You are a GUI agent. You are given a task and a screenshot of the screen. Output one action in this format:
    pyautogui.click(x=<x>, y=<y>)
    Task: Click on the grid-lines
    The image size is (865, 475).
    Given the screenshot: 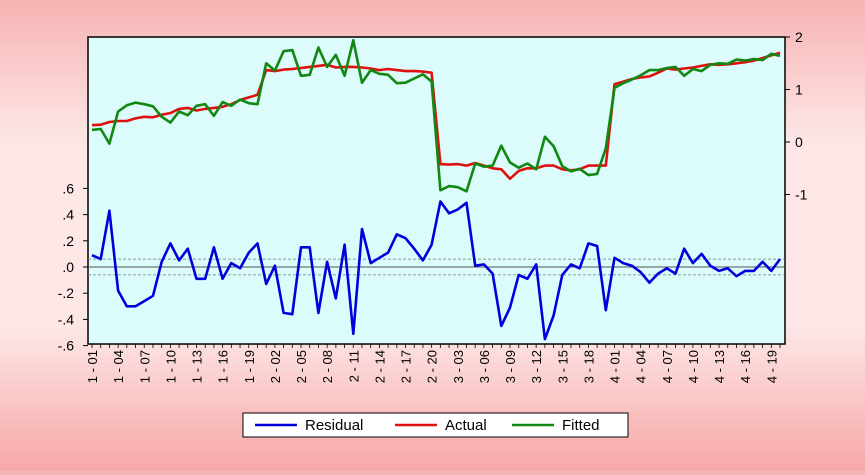 What is the action you would take?
    pyautogui.click(x=436, y=267)
    